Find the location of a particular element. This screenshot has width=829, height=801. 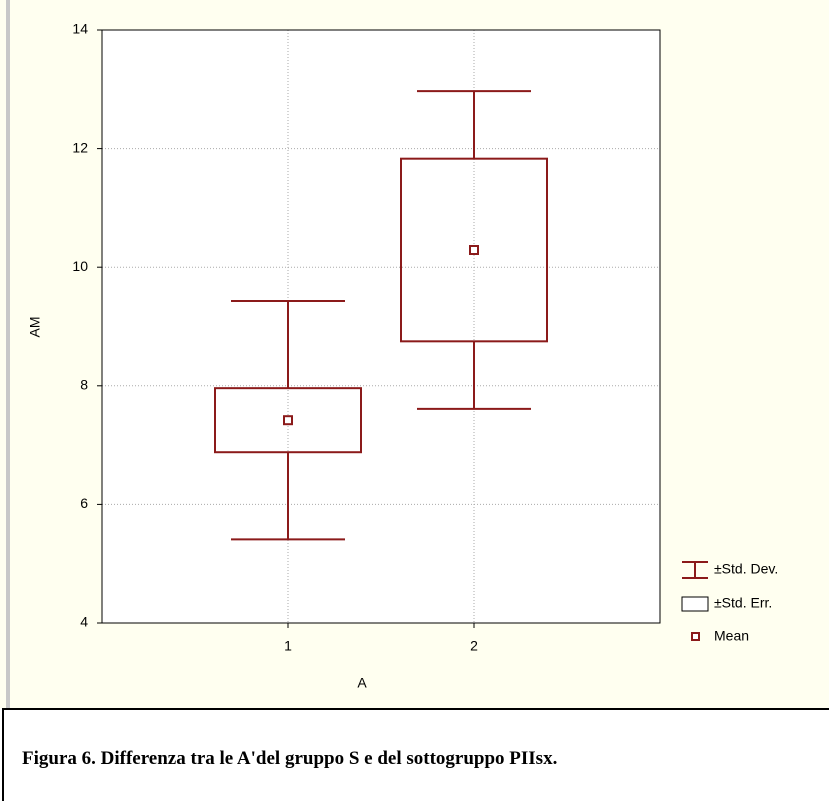

y-tick-label: 12 is located at coordinates (80, 147).